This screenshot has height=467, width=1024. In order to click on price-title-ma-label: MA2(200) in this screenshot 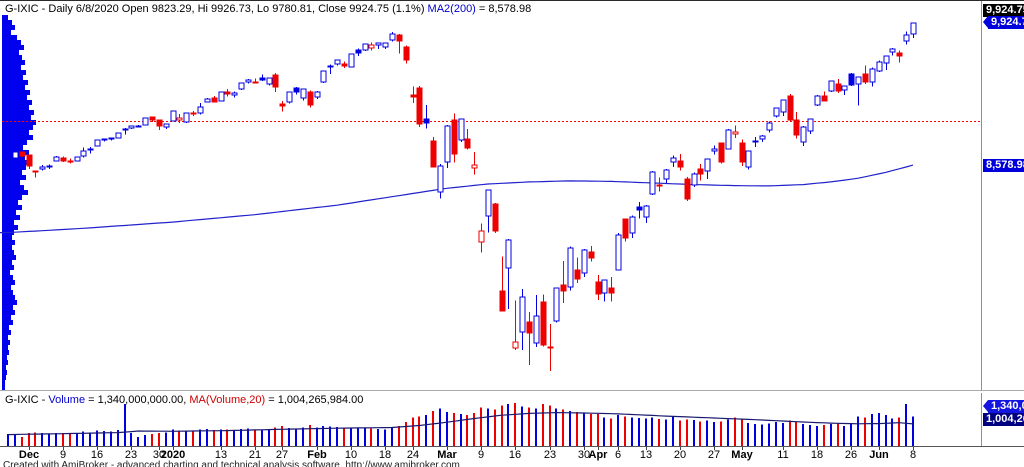, I will do `click(451, 9)`.